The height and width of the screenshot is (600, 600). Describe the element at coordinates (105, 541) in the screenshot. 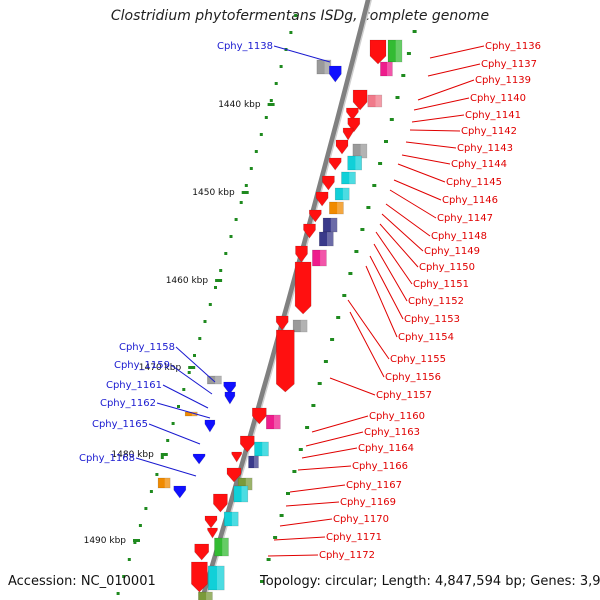

I see `scale-label: 1490 kbp` at that location.